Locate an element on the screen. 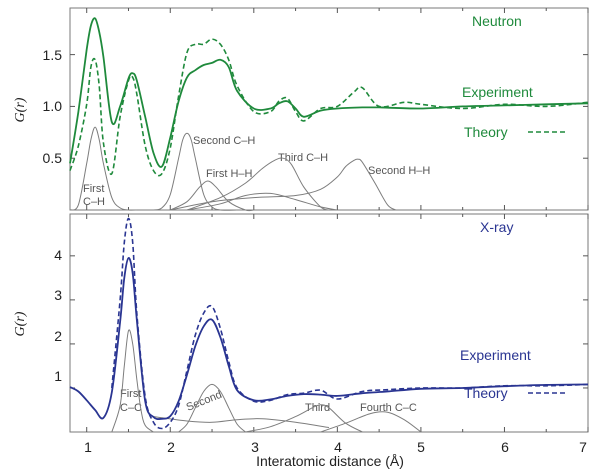 Image resolution: width=600 pixels, height=470 pixels. xray-annotation: Fourth C–C is located at coordinates (388, 408).